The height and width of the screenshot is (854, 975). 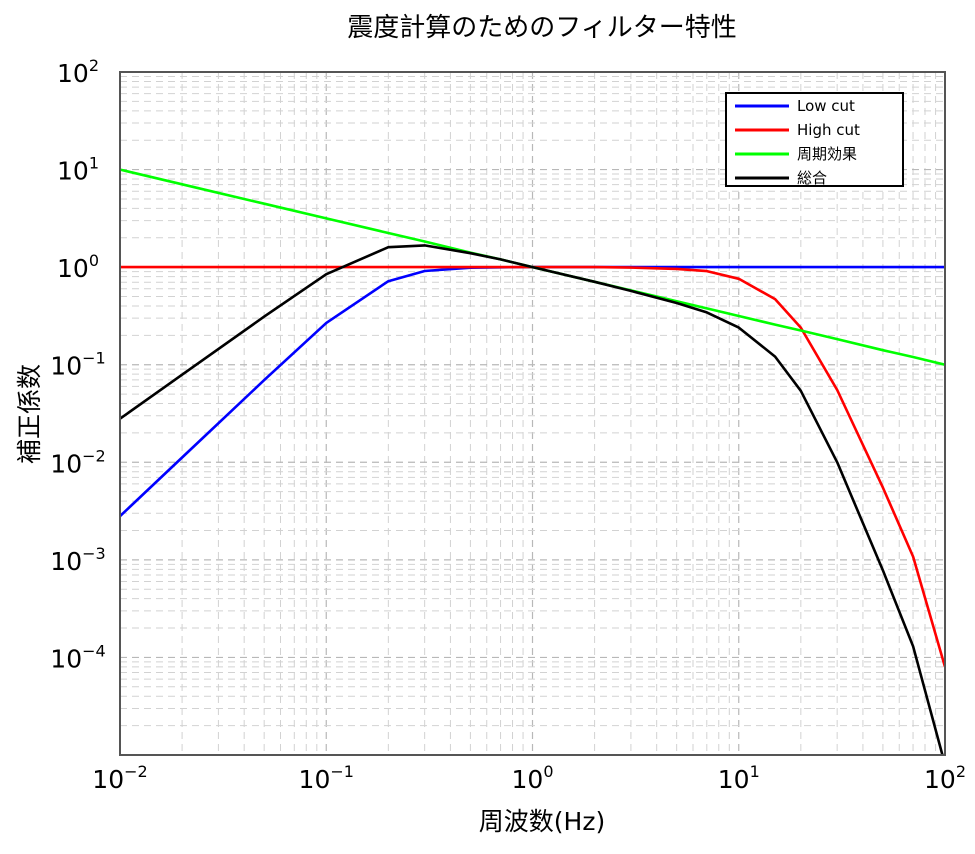 I want to click on legend-label: 総合, so click(x=812, y=178).